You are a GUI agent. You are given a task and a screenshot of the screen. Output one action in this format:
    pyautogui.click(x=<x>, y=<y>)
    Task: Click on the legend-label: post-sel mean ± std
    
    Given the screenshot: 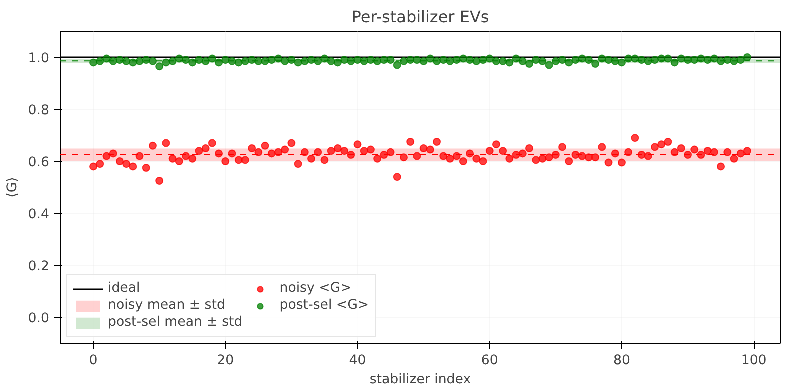 What is the action you would take?
    pyautogui.click(x=175, y=322)
    